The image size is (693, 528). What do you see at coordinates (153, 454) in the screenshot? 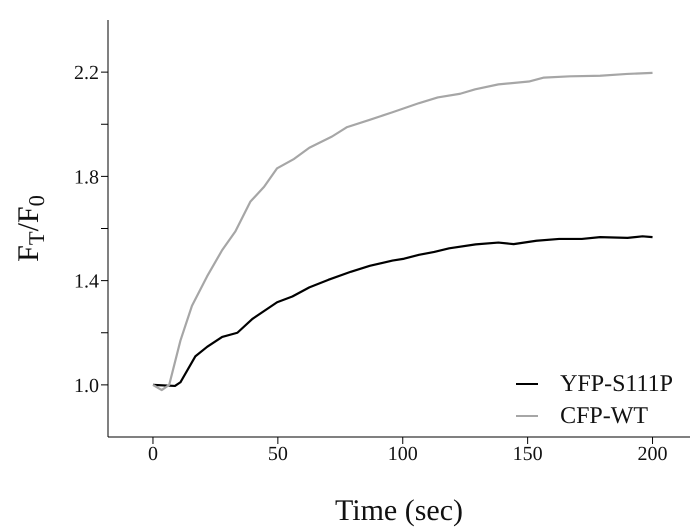
I see `x-tick-label: 0` at bounding box center [153, 454].